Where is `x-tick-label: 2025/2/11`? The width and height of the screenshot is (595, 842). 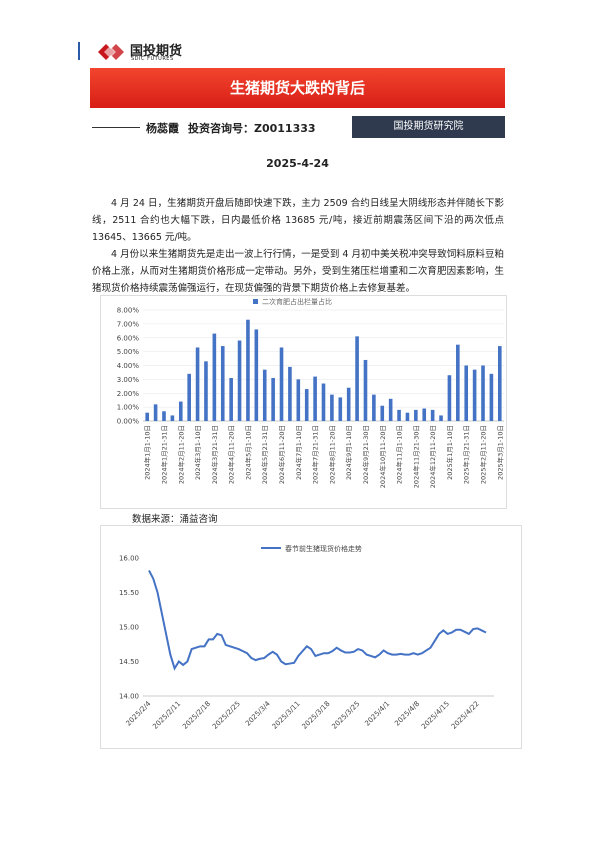
x-tick-label: 2025/2/11 is located at coordinates (166, 715).